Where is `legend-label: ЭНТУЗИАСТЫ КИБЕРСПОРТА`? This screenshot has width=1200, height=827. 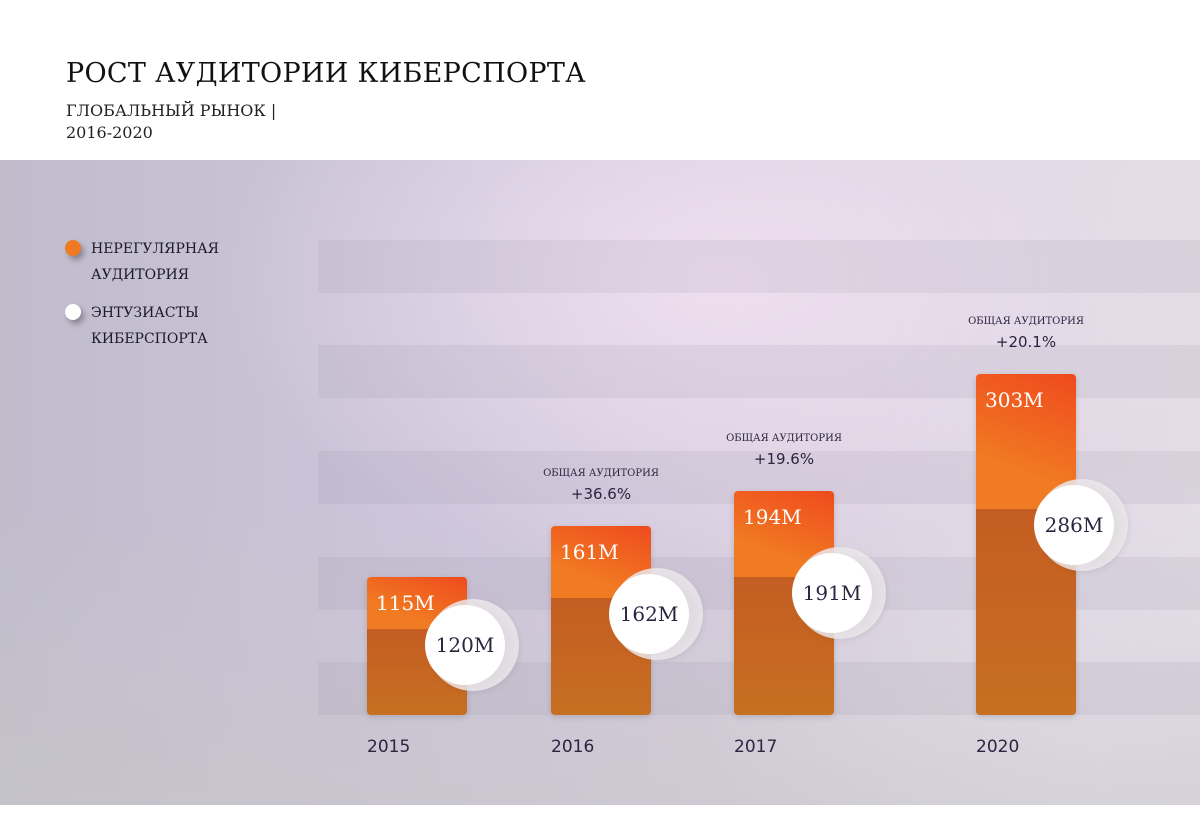
legend-label: ЭНТУЗИАСТЫ КИБЕРСПОРТА is located at coordinates (149, 326).